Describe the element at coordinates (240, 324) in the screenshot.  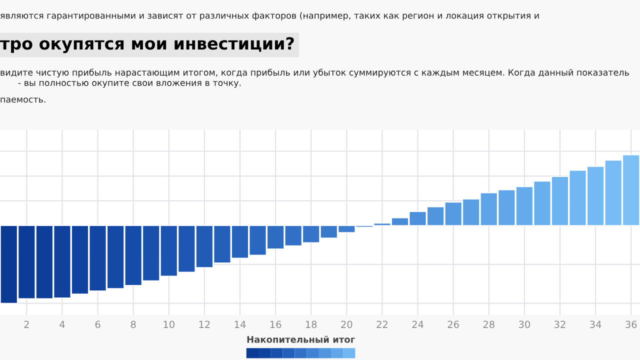
I see `x-tick-label: 14` at that location.